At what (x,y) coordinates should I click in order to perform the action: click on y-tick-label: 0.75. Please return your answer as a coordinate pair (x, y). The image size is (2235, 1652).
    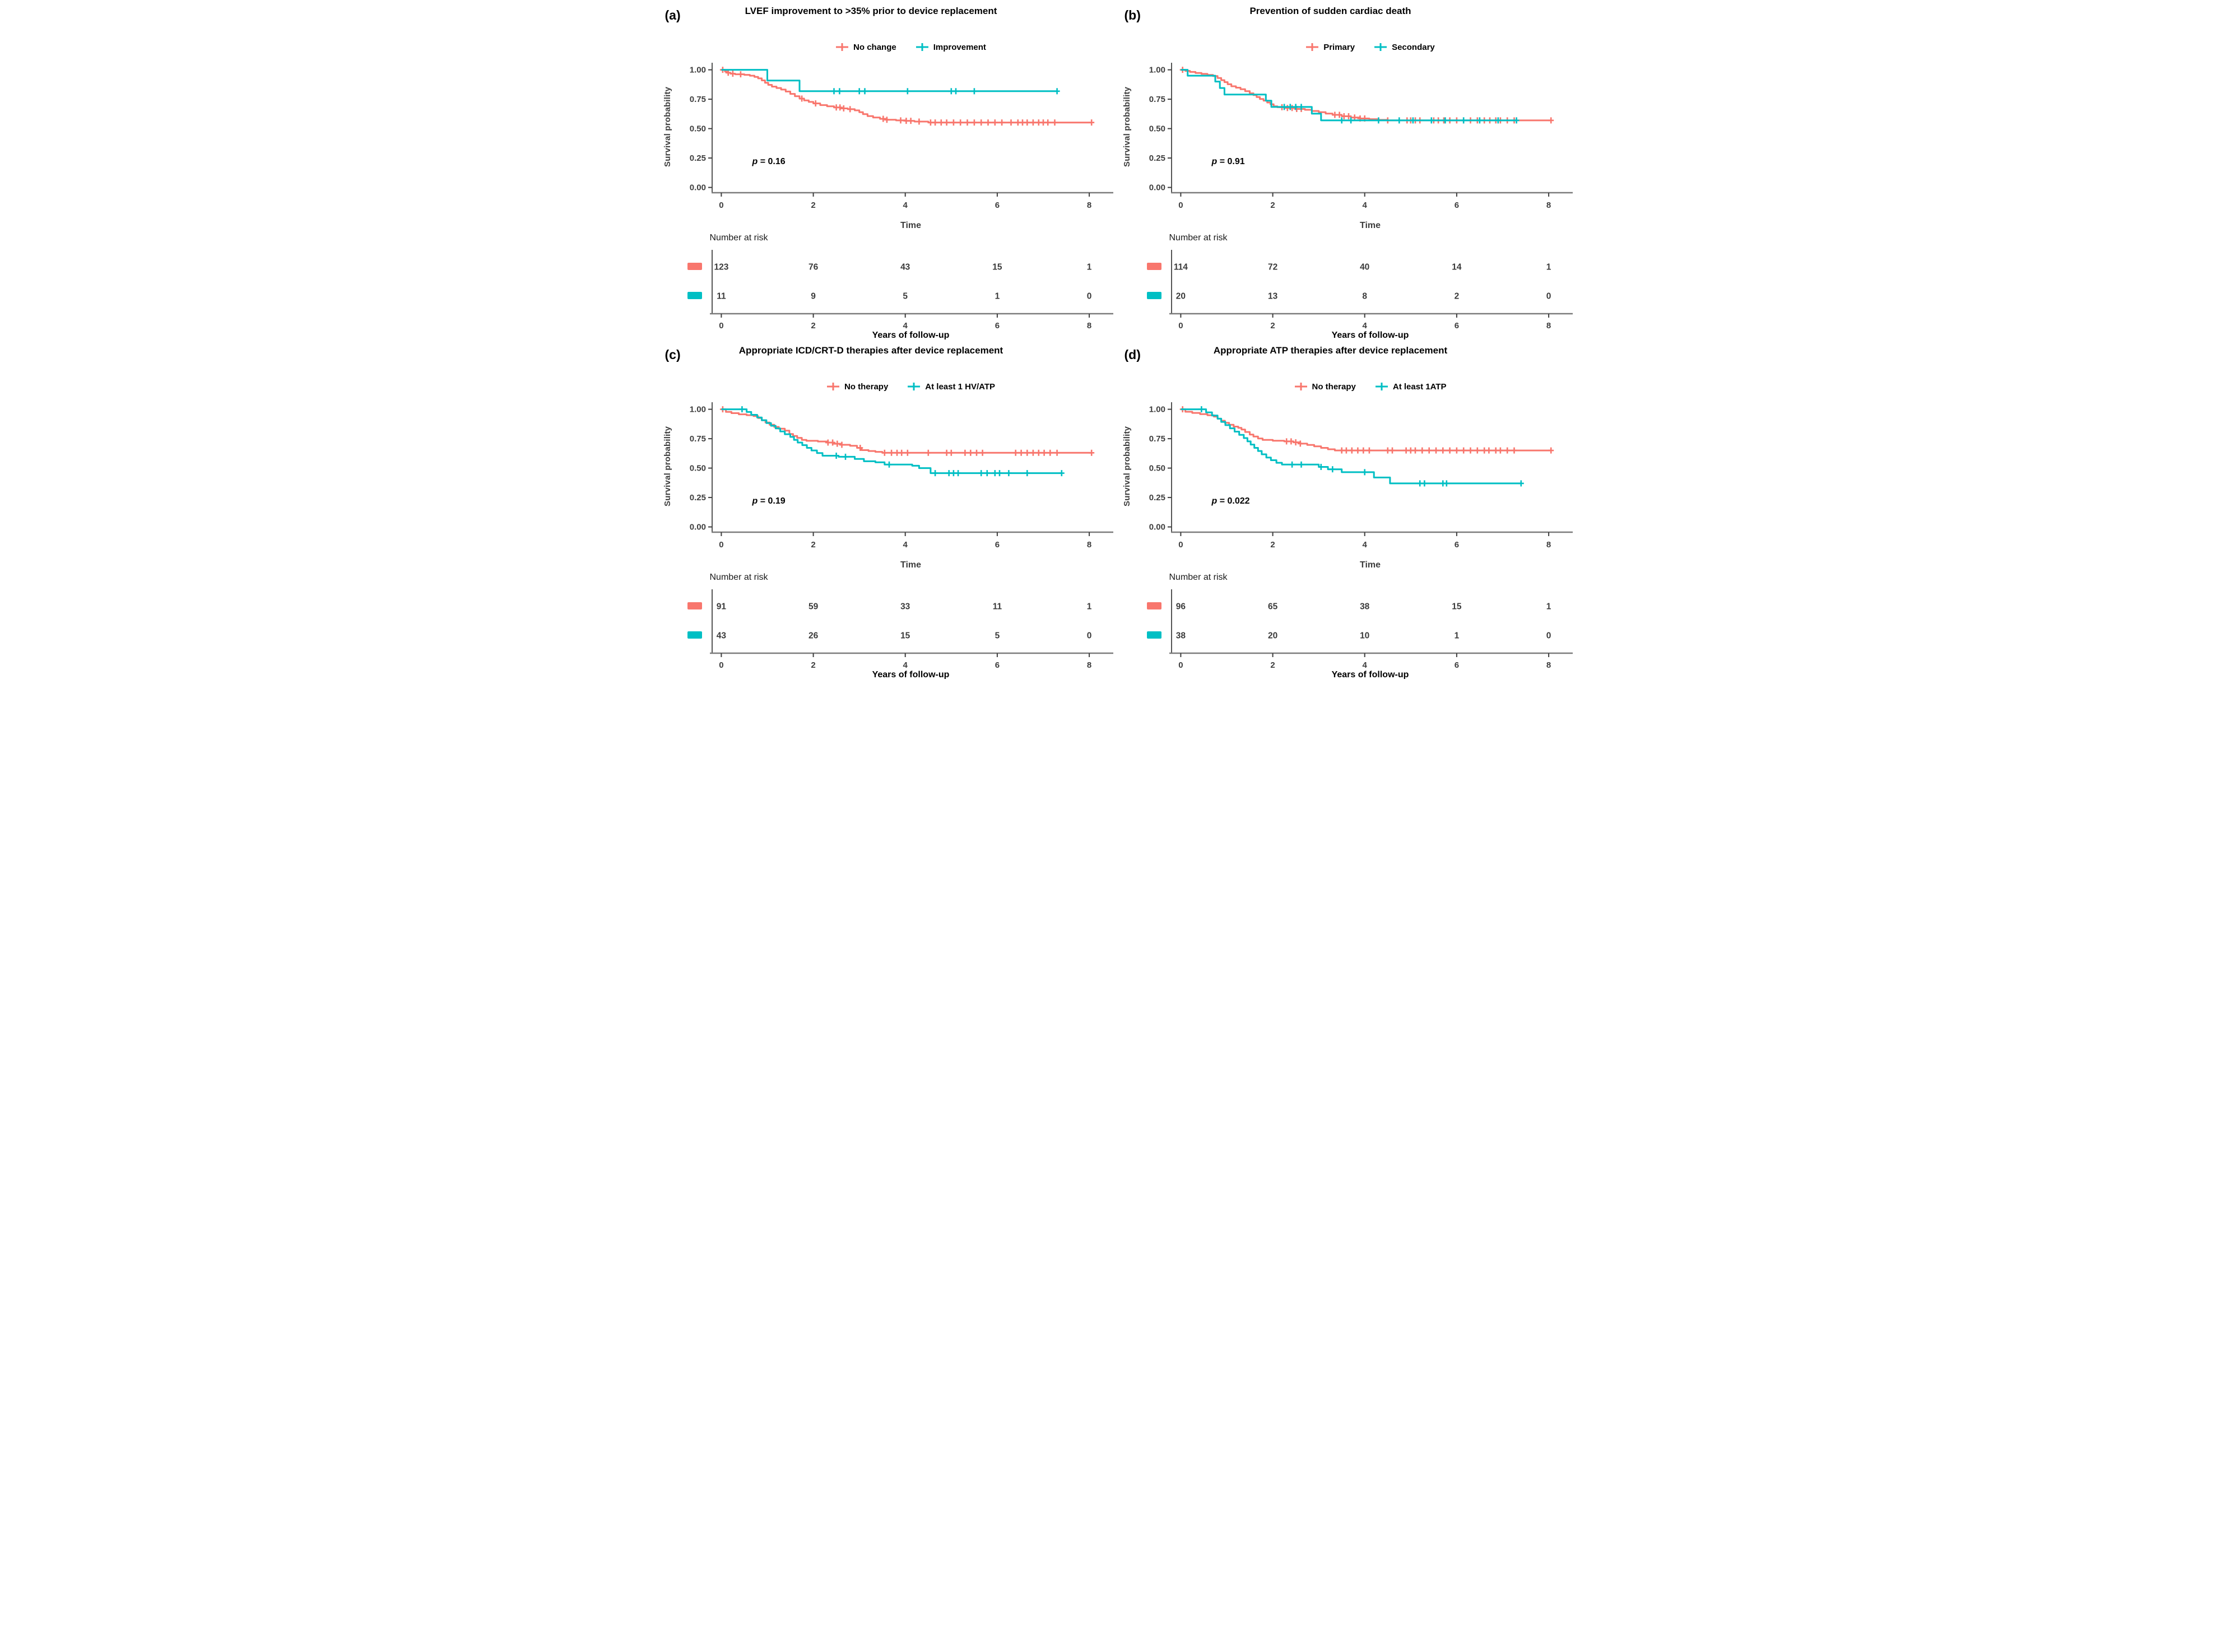
    Looking at the image, I should click on (1157, 439).